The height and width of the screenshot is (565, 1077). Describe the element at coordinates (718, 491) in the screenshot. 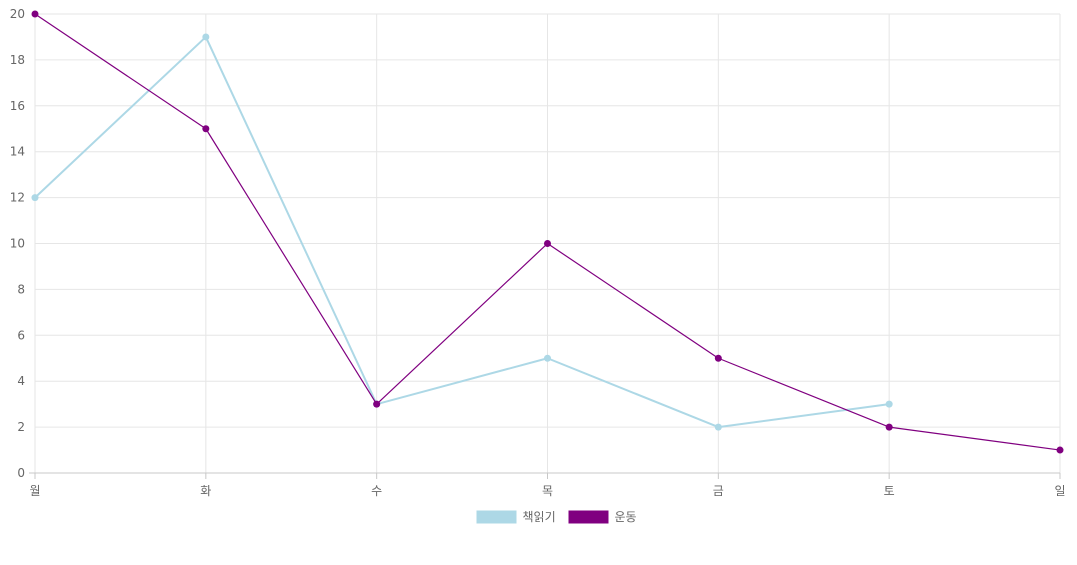

I see `x-tick-label: 금` at that location.